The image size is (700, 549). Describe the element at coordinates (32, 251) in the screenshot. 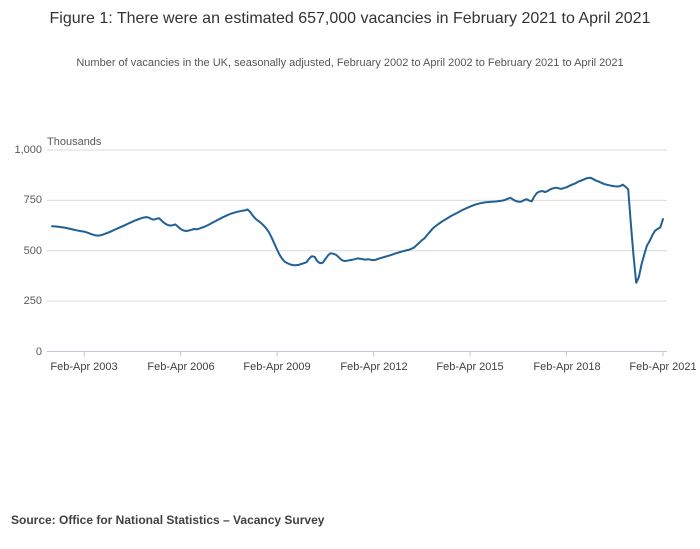

I see `y-axis-label: 500` at that location.